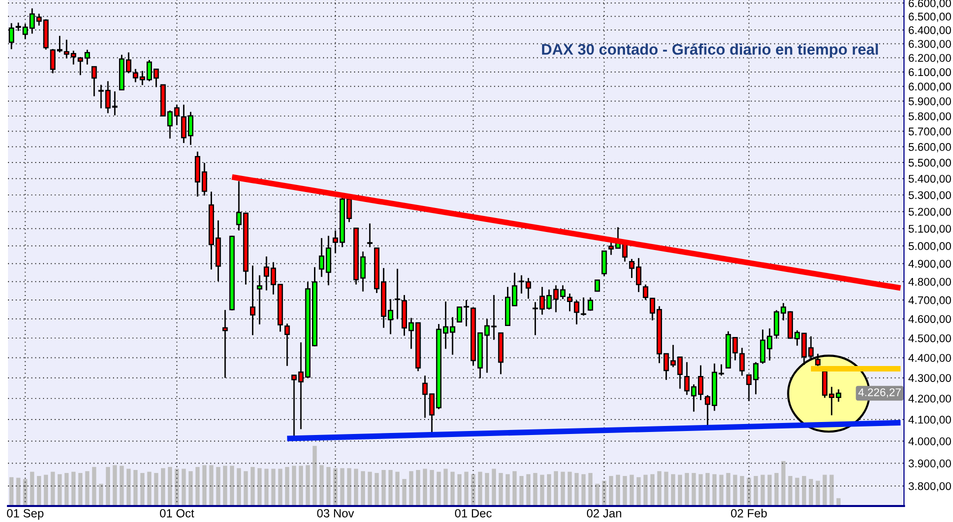 The width and height of the screenshot is (953, 522). I want to click on annotation: 4.226,27, so click(879, 393).